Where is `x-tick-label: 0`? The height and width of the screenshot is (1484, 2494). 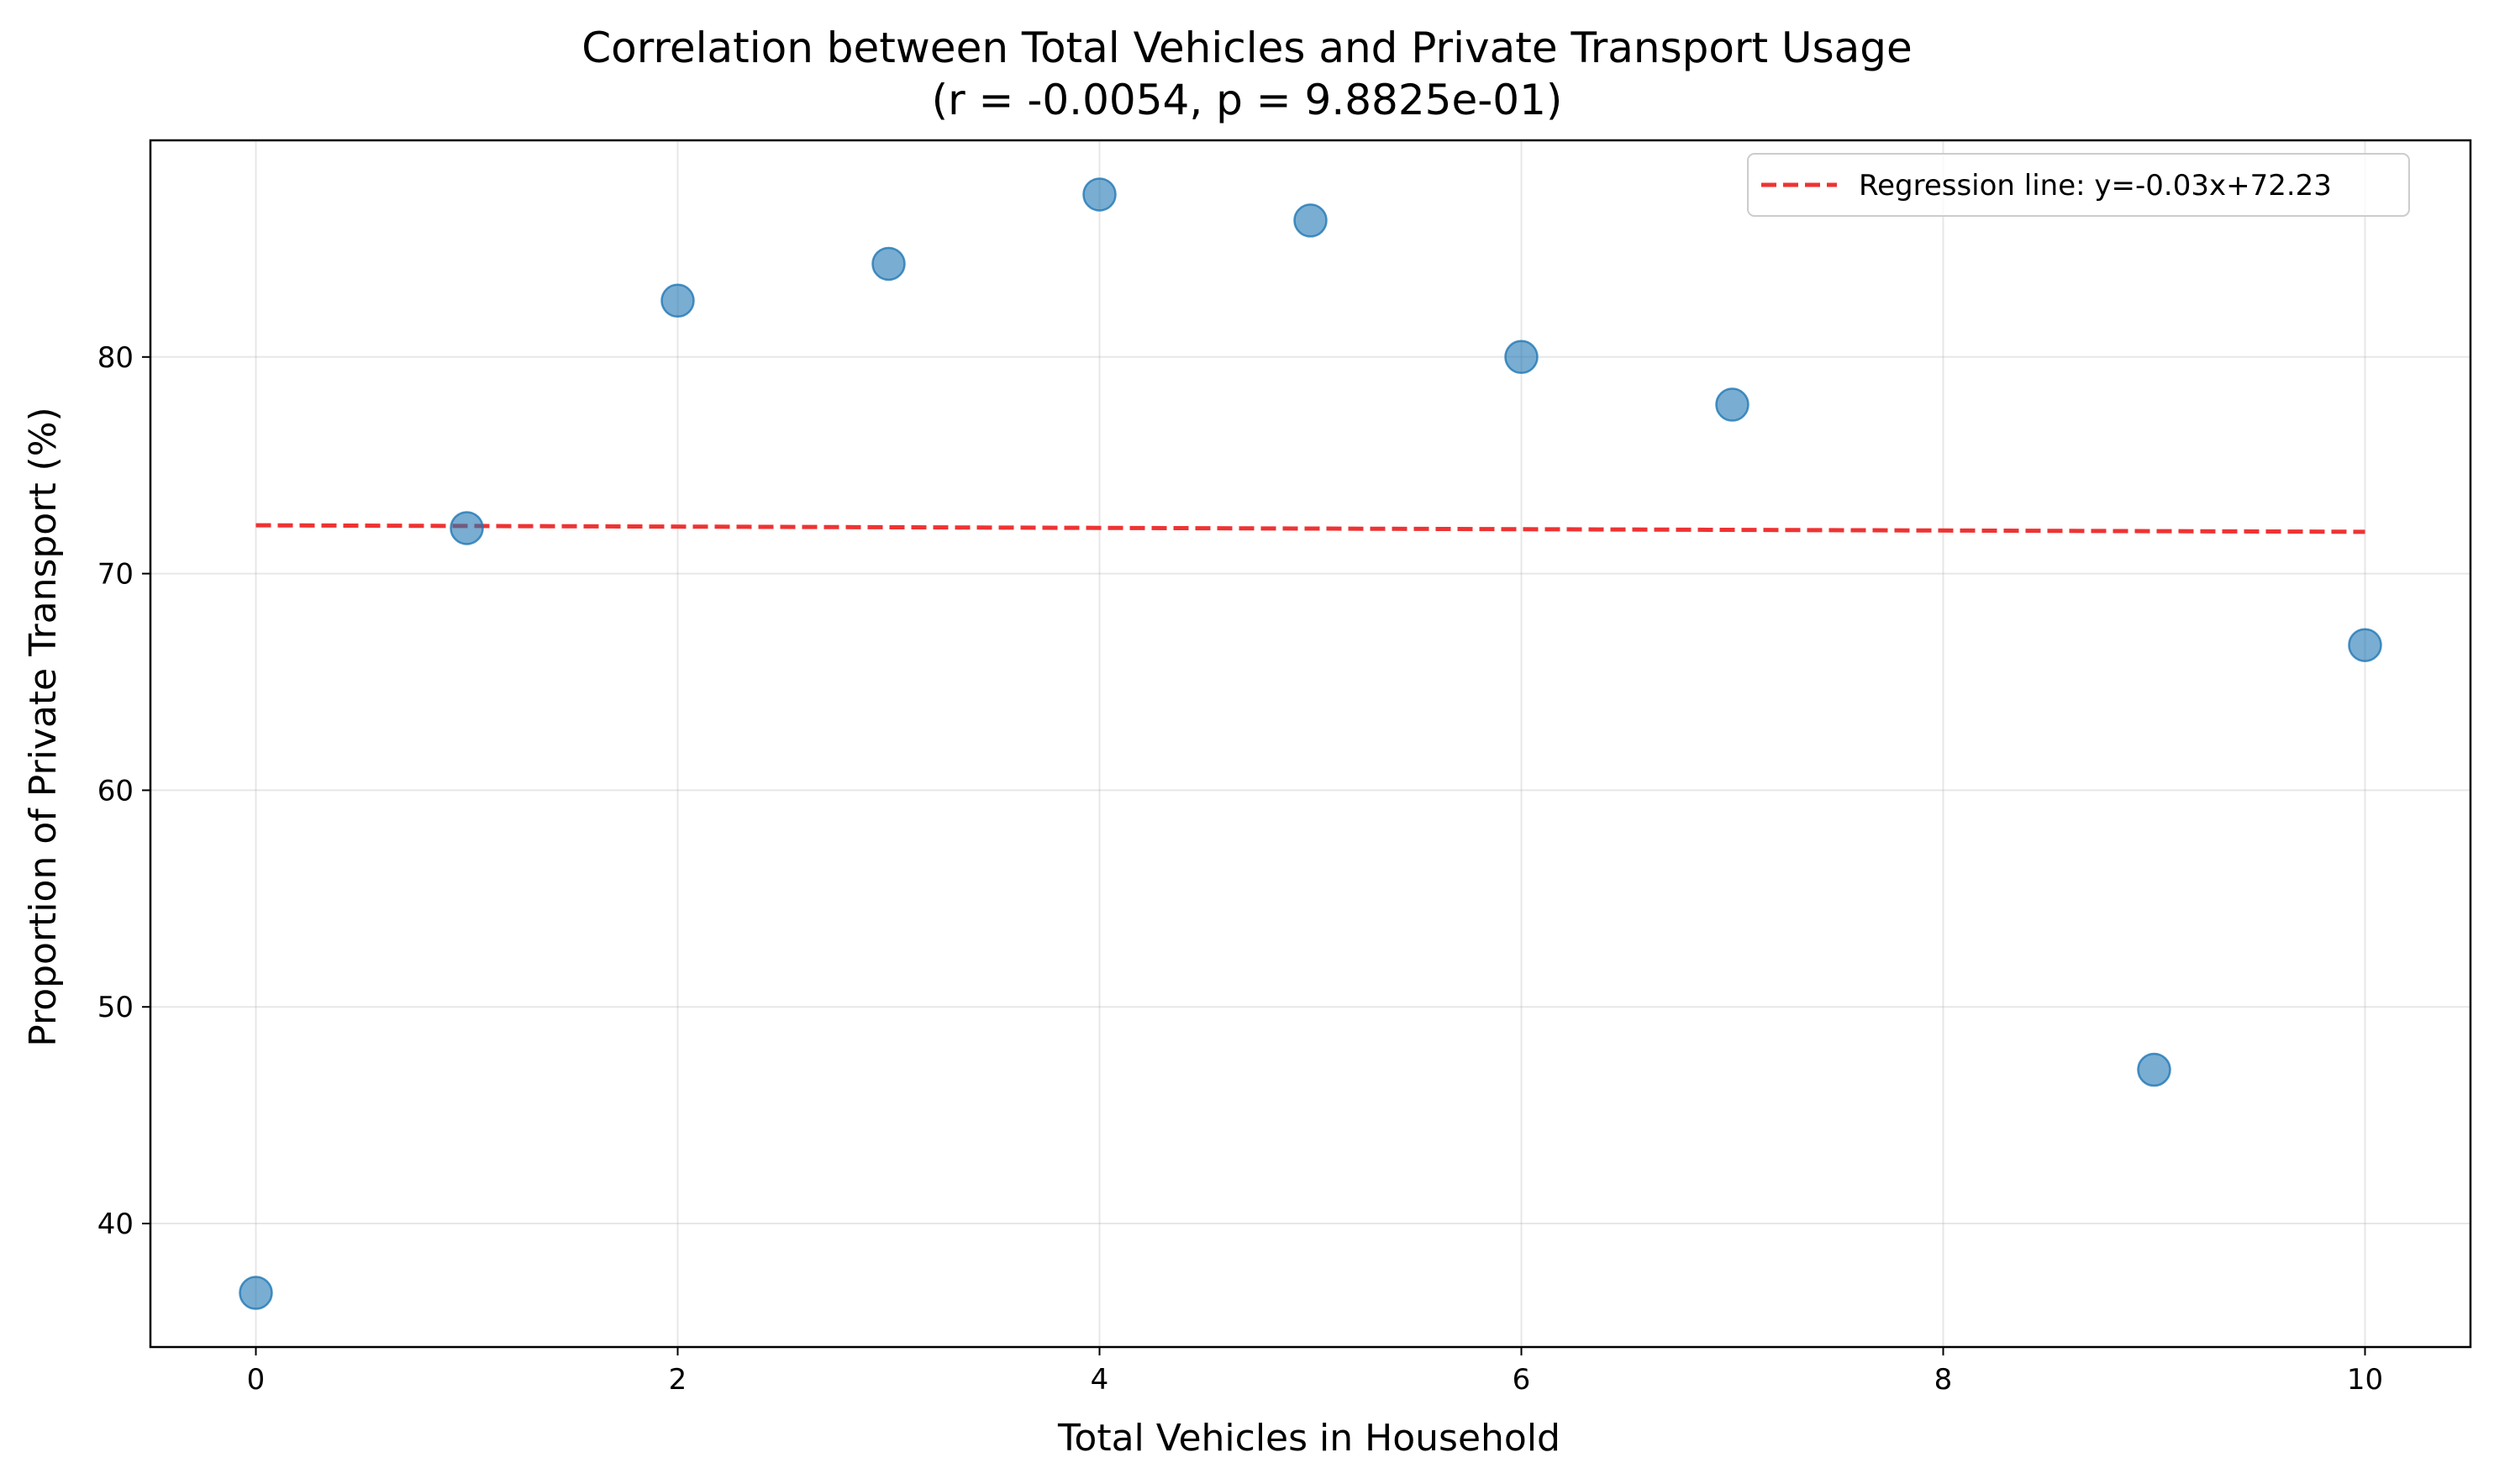 x-tick-label: 0 is located at coordinates (256, 1380).